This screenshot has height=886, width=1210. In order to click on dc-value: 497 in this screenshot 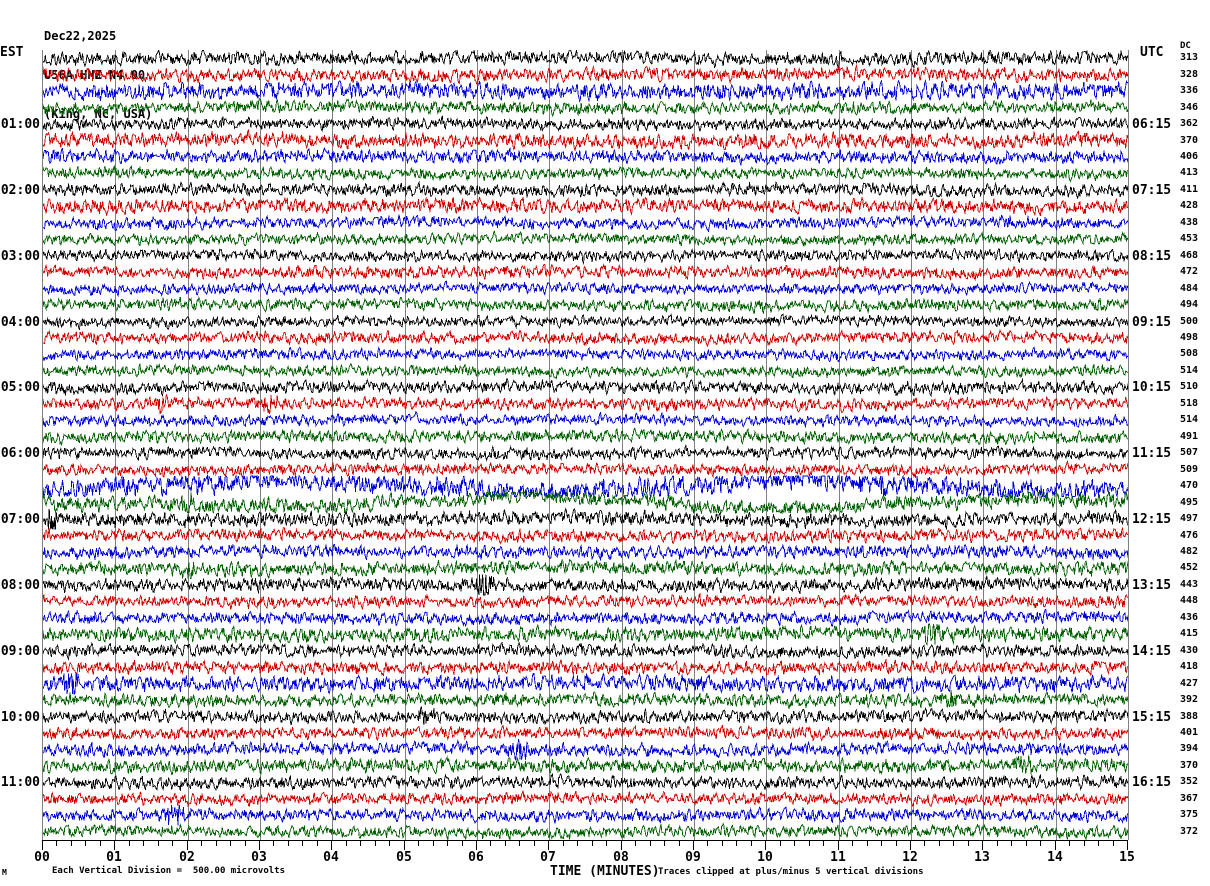, I will do `click(1189, 519)`.